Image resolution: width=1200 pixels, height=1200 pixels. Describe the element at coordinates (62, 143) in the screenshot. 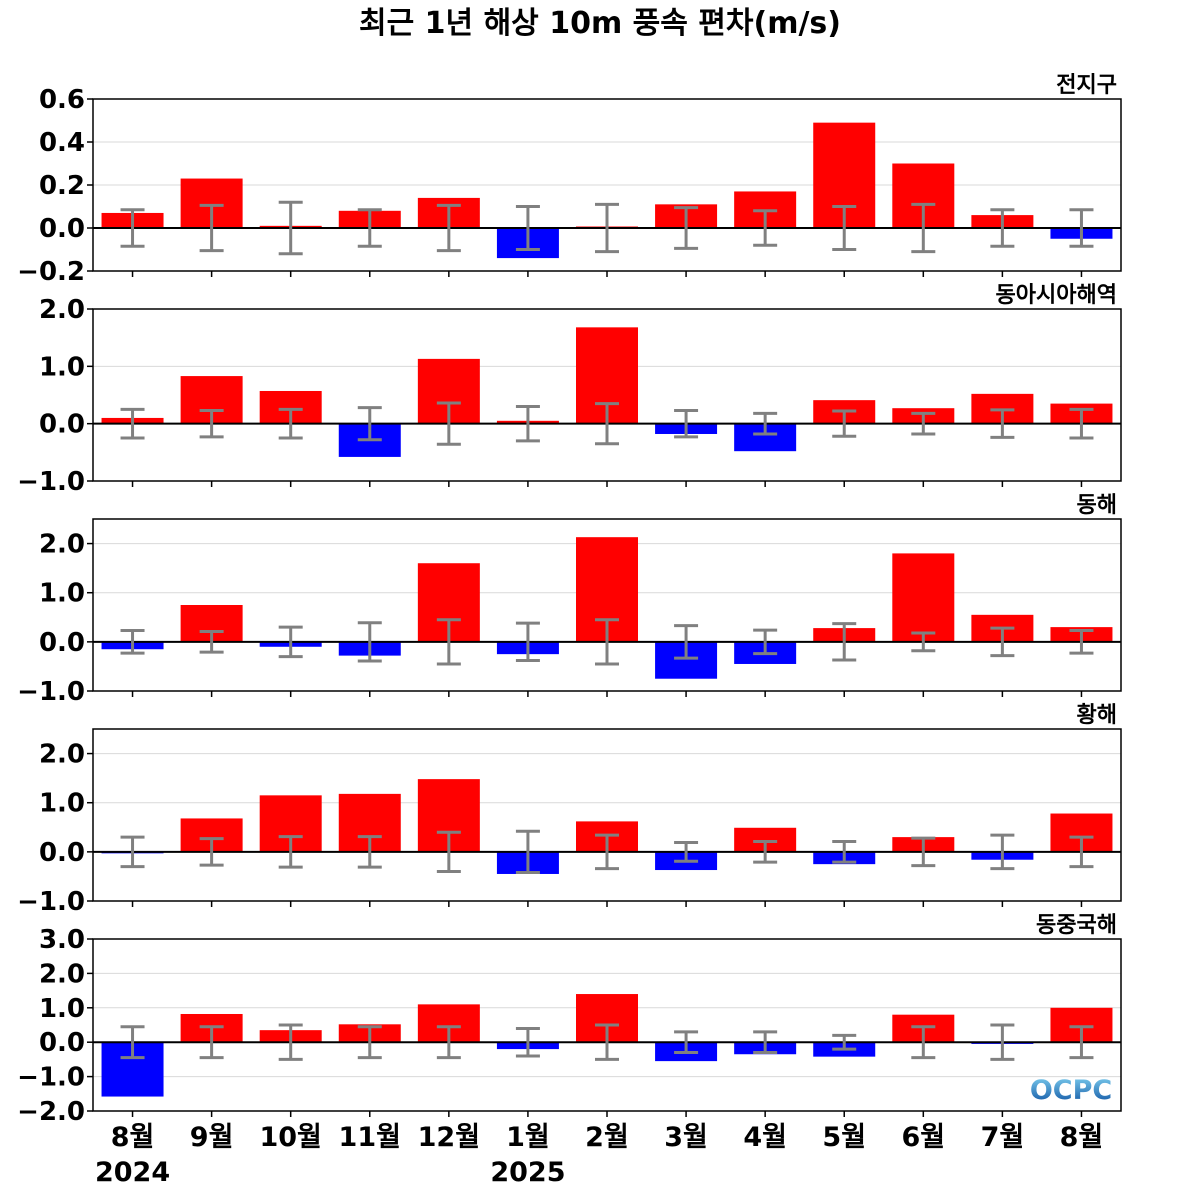

I see `y-tick-label: 0.4` at that location.